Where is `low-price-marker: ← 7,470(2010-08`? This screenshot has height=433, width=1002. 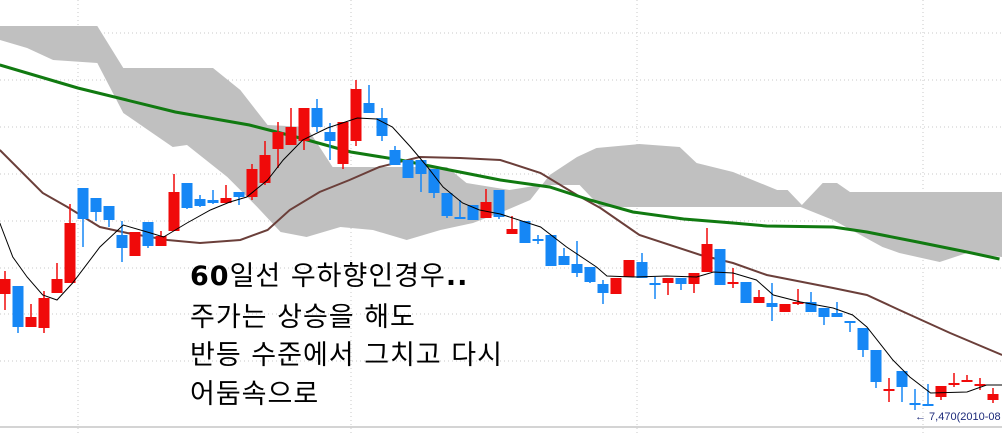 low-price-marker: ← 7,470(2010-08 is located at coordinates (958, 417).